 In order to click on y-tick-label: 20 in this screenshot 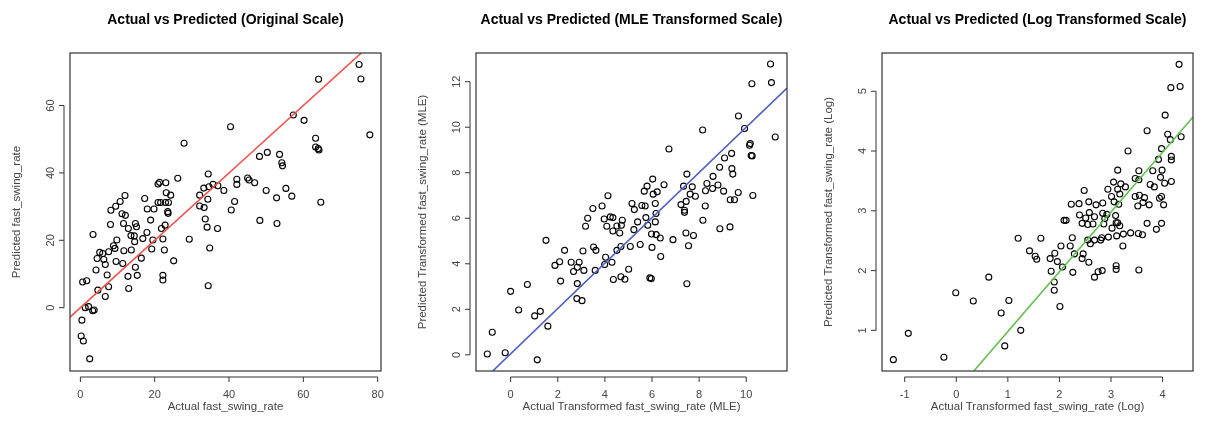, I will do `click(50, 240)`.